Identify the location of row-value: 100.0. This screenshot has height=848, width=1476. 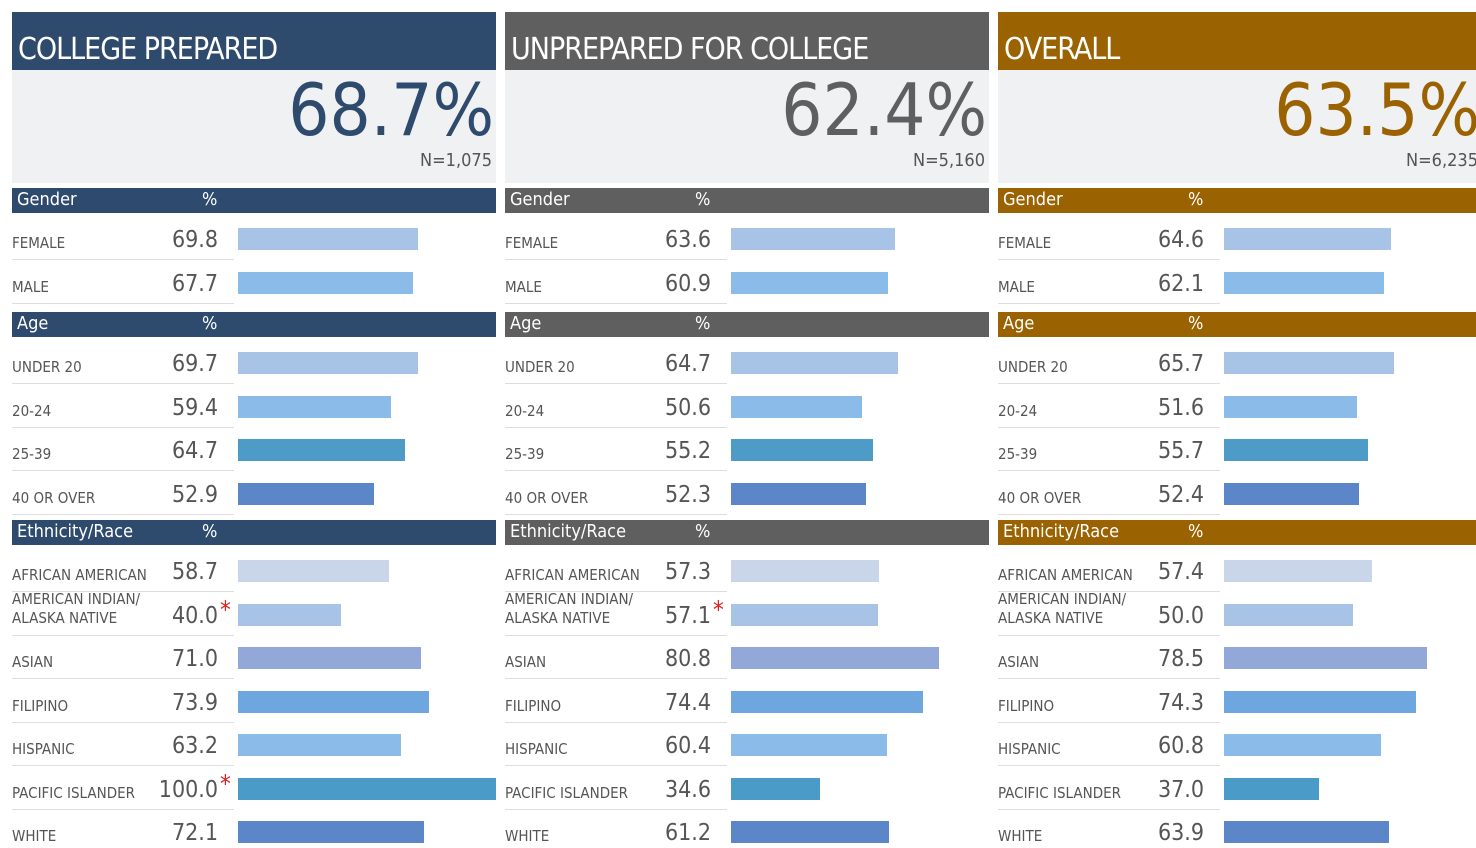
(188, 789).